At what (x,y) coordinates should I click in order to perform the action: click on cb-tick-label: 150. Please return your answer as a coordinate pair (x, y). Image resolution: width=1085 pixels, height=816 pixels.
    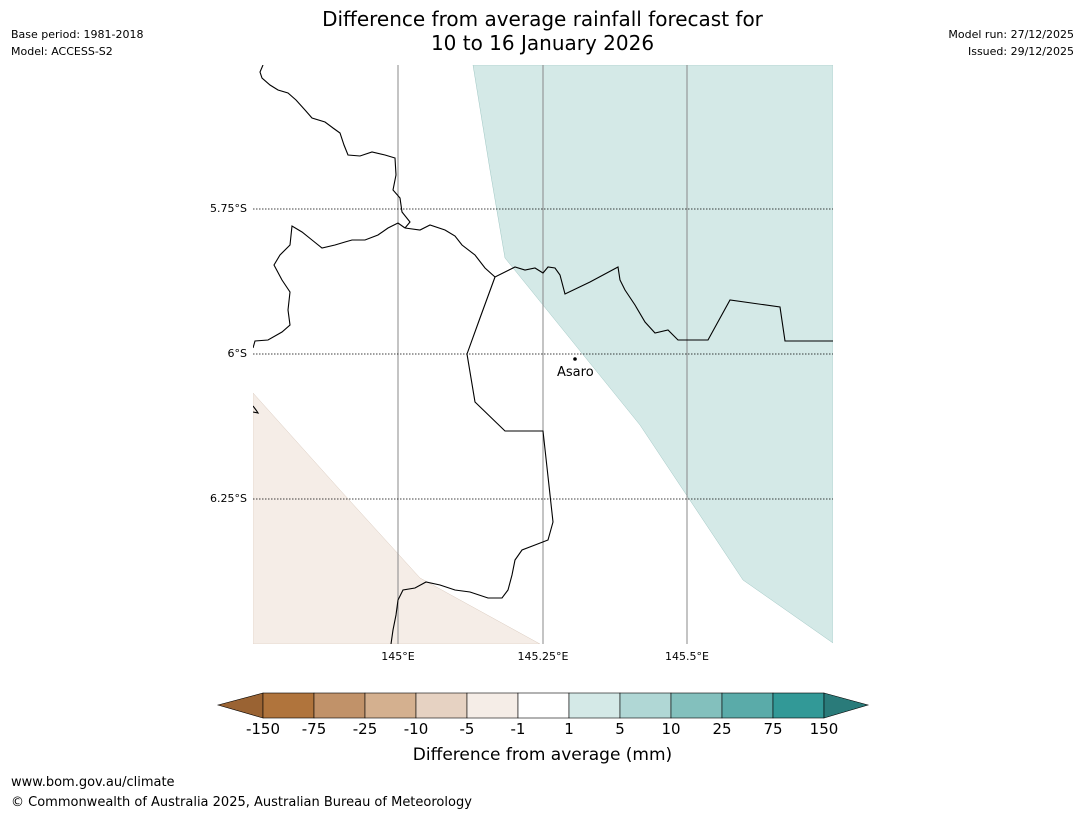
    Looking at the image, I should click on (824, 729).